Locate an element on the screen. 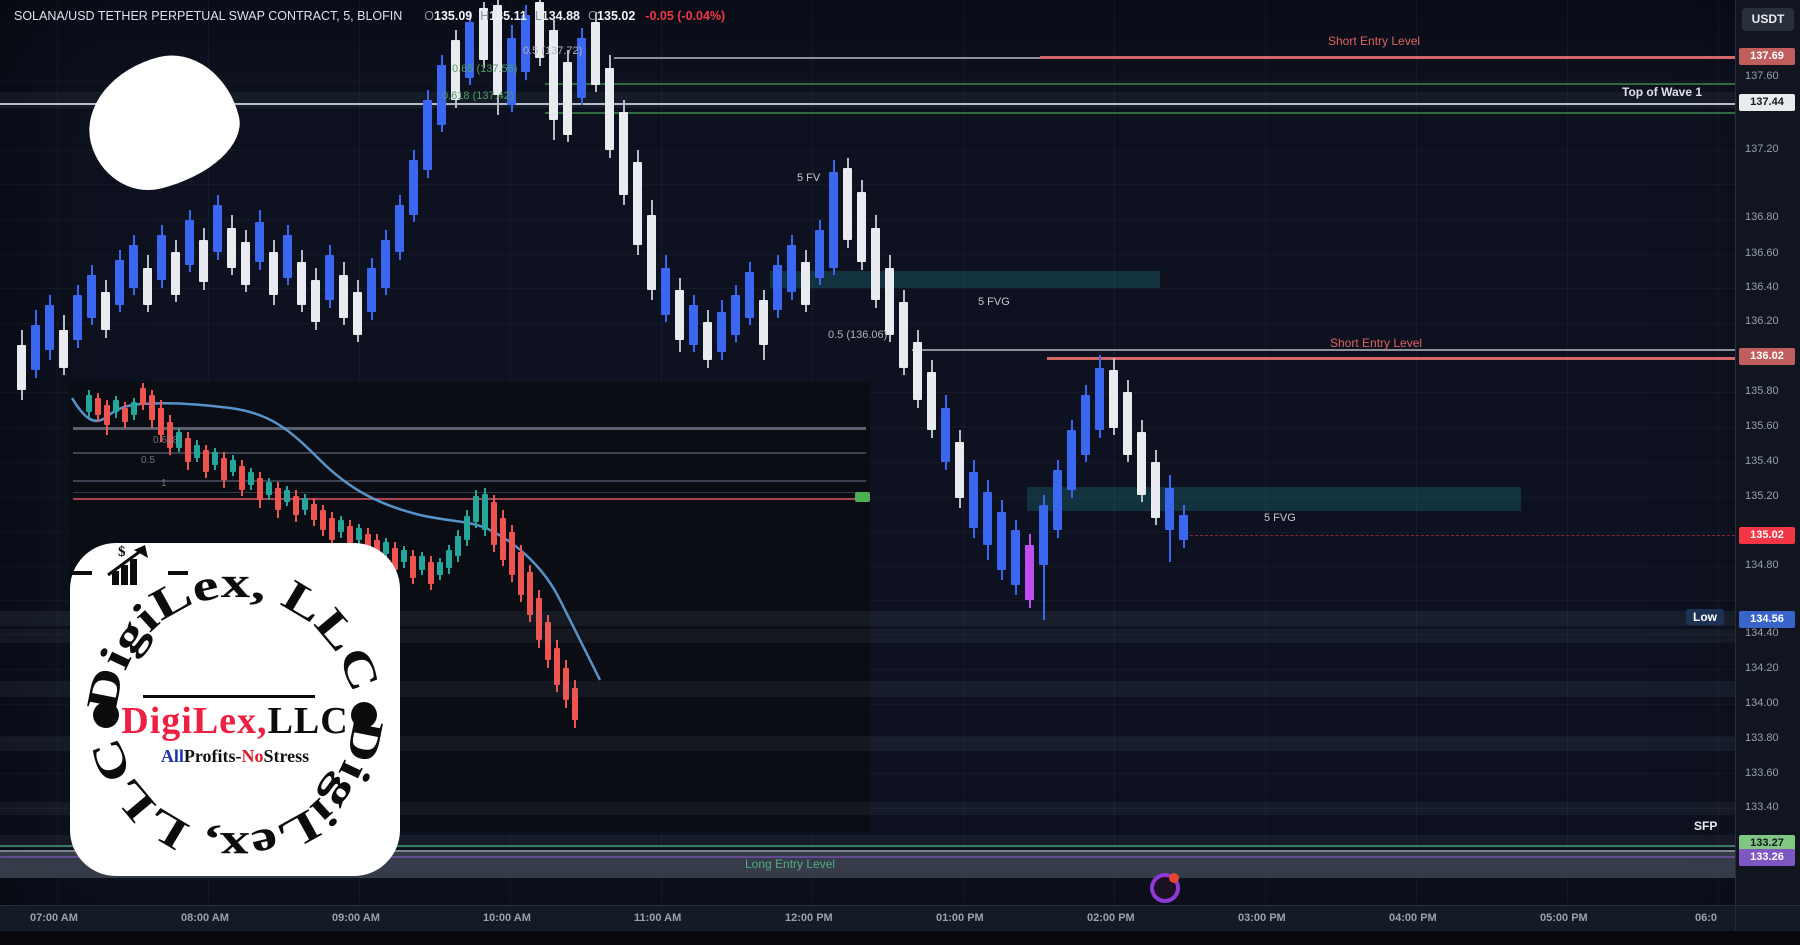  price-tick: 136.40 is located at coordinates (1762, 287).